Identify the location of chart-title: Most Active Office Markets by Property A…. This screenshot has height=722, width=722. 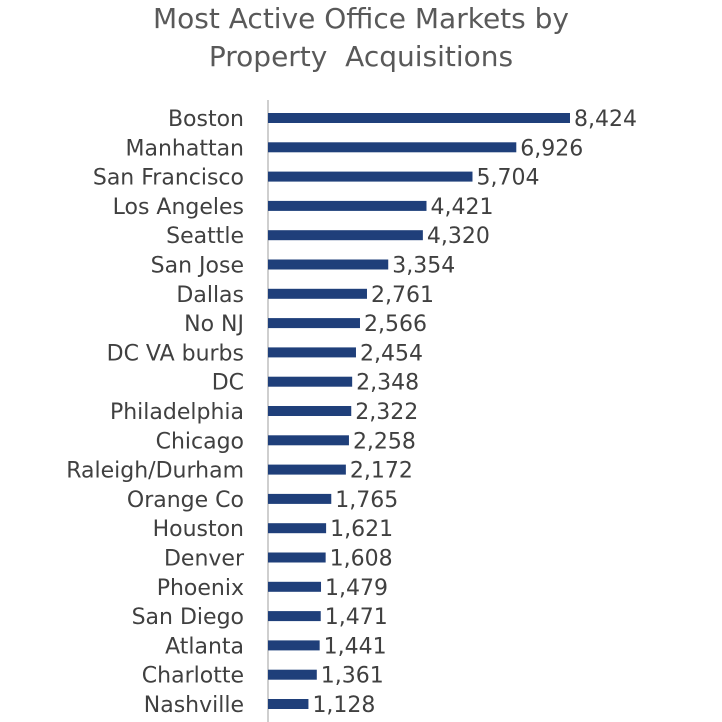
(361, 38).